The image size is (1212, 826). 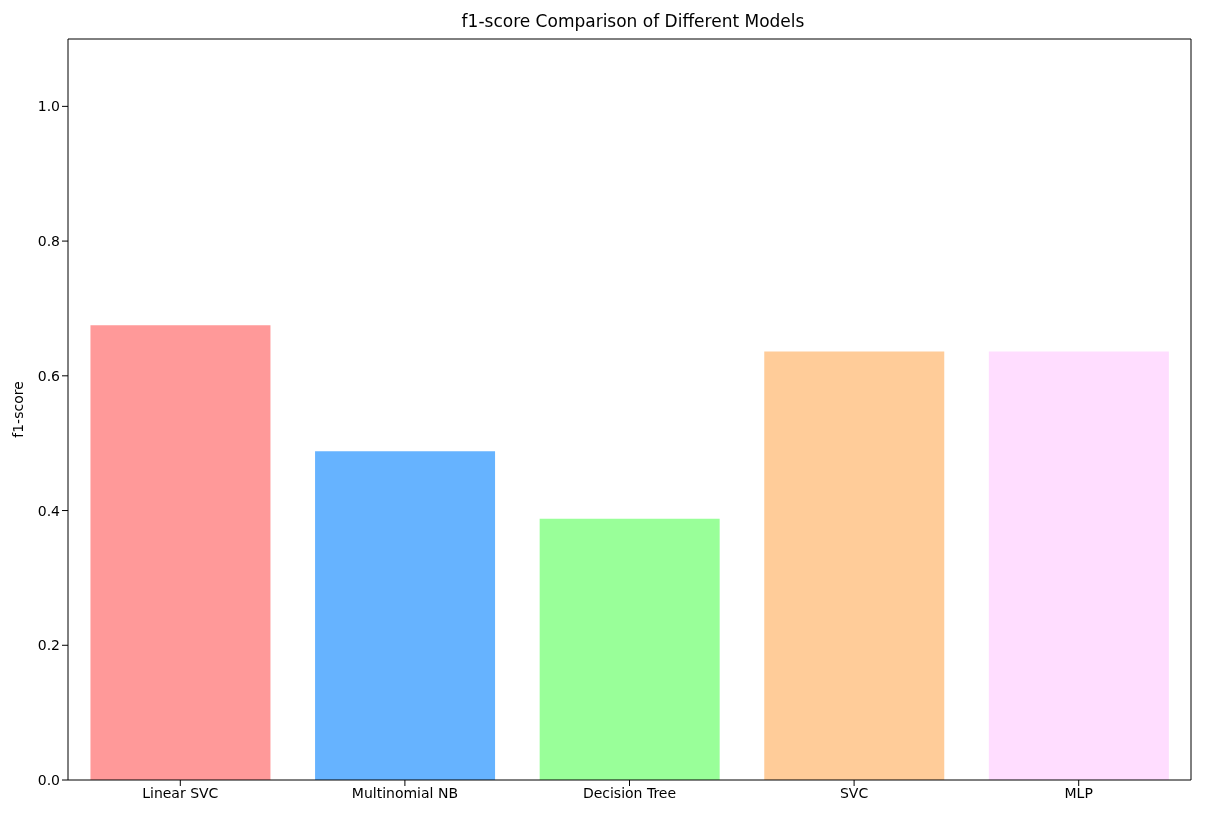 What do you see at coordinates (633, 21) in the screenshot?
I see `chart-title: f1-score Comparison of Different Models` at bounding box center [633, 21].